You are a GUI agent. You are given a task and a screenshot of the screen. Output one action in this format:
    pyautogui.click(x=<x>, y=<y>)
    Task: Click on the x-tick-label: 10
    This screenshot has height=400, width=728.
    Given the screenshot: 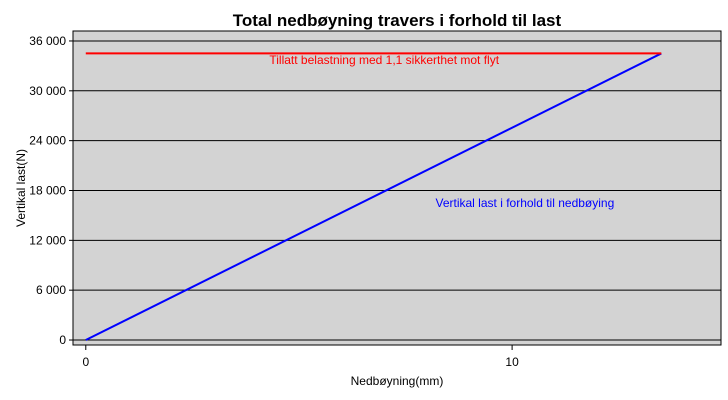 What is the action you would take?
    pyautogui.click(x=512, y=362)
    